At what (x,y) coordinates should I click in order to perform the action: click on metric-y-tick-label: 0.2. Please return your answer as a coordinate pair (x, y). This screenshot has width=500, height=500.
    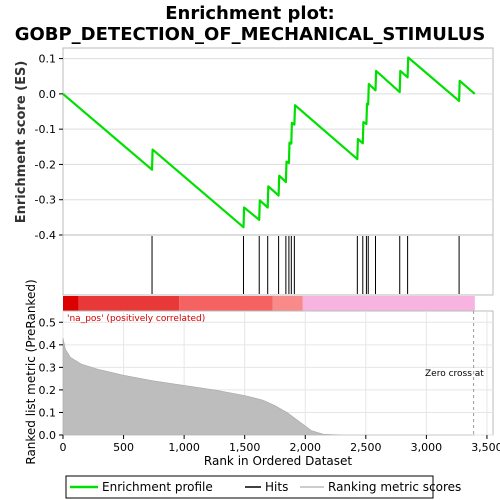
    Looking at the image, I should click on (48, 390).